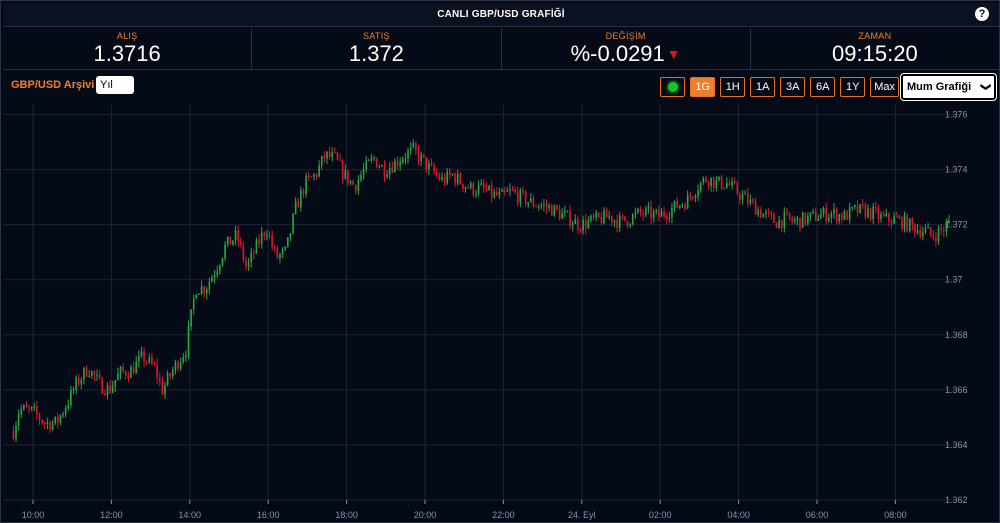 The height and width of the screenshot is (523, 1000). Describe the element at coordinates (53, 85) in the screenshot. I see `archive-label: GBP/USD Arşivi` at that location.